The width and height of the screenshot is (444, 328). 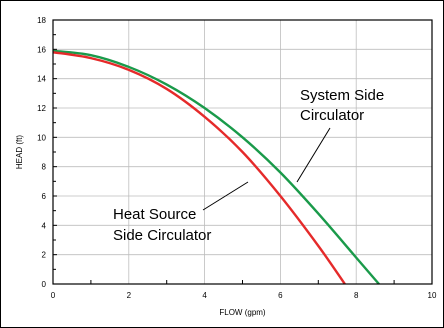 What do you see at coordinates (41, 79) in the screenshot?
I see `y-tick-label: 14` at bounding box center [41, 79].